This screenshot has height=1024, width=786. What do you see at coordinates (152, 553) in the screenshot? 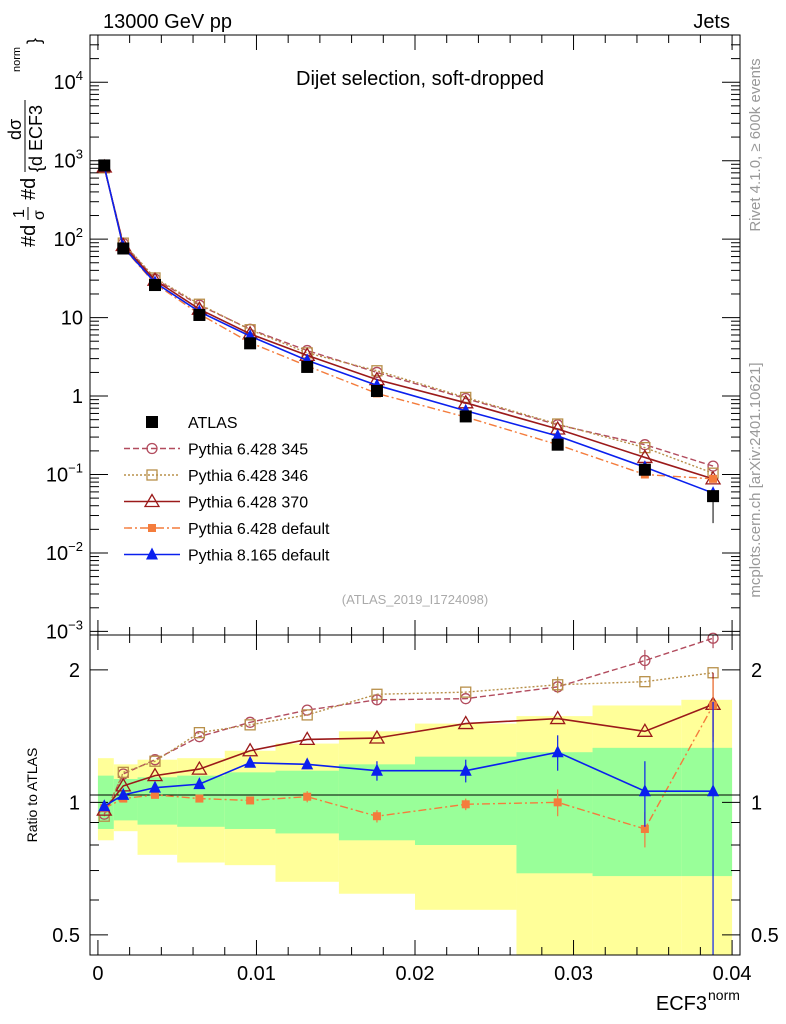
I see `legend-marker-py8` at bounding box center [152, 553].